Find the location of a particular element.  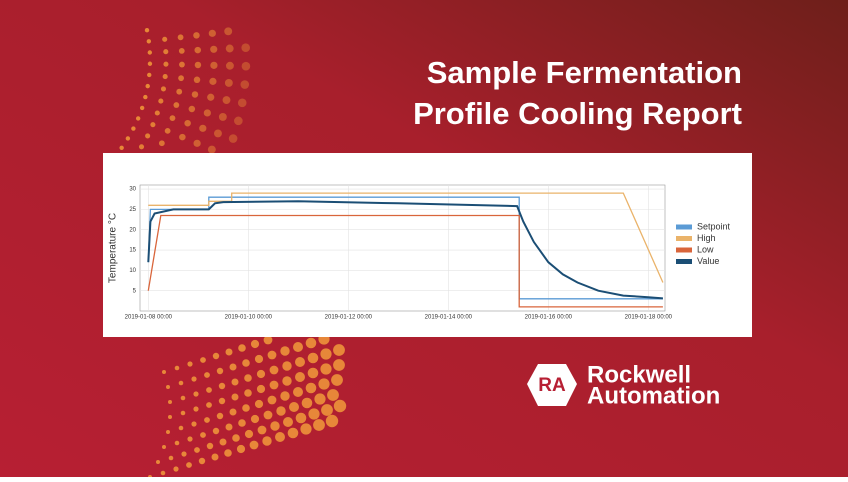

y-tick-label: 30 is located at coordinates (132, 190).